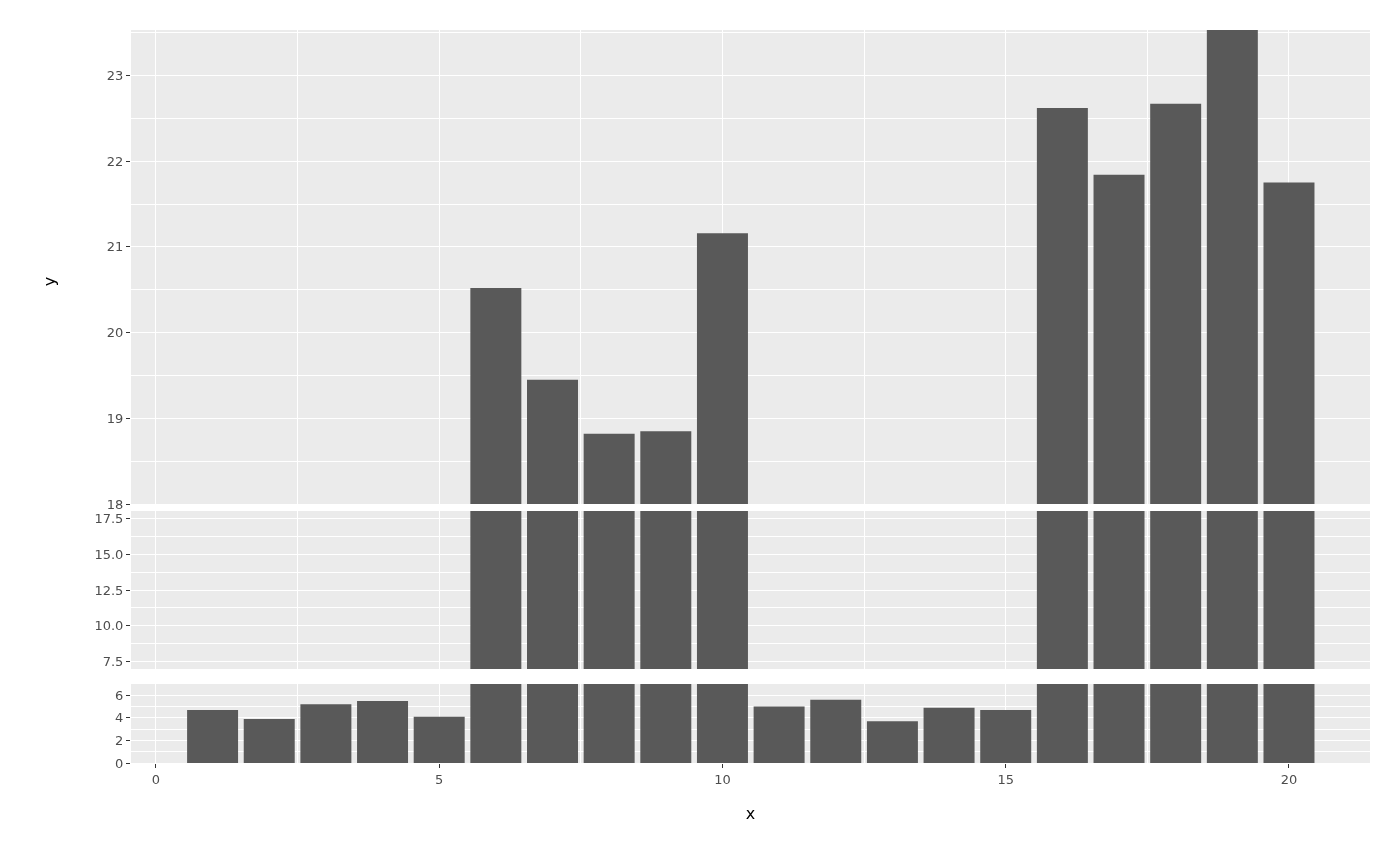 This screenshot has width=1400, height=866. What do you see at coordinates (1005, 779) in the screenshot?
I see `x-tick-label: 15` at bounding box center [1005, 779].